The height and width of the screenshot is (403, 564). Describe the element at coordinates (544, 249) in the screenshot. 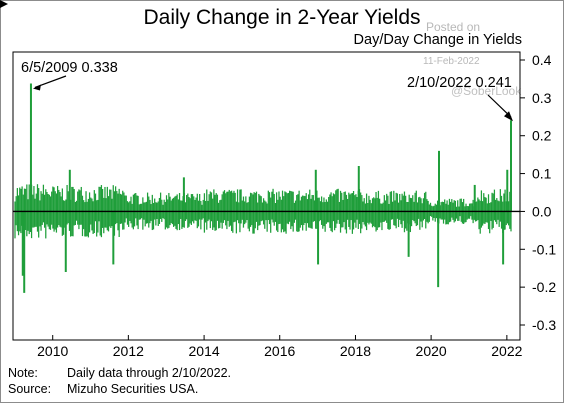

I see `y-tick-label: -0.1` at that location.